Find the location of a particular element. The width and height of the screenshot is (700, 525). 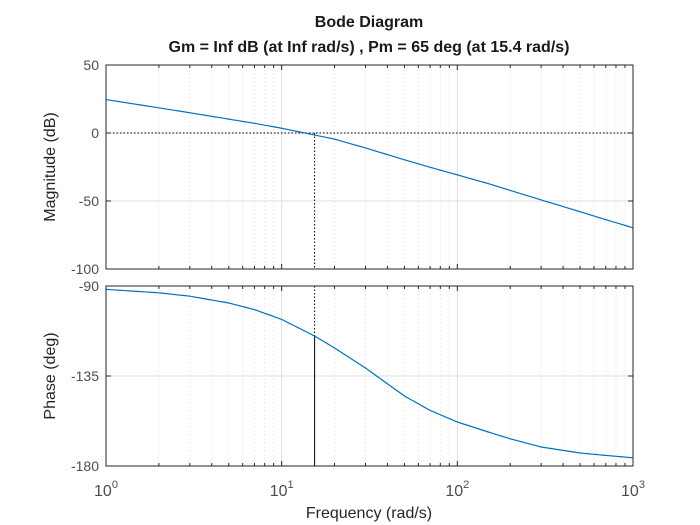

x-tick-label: 10⁰ is located at coordinates (106, 489).